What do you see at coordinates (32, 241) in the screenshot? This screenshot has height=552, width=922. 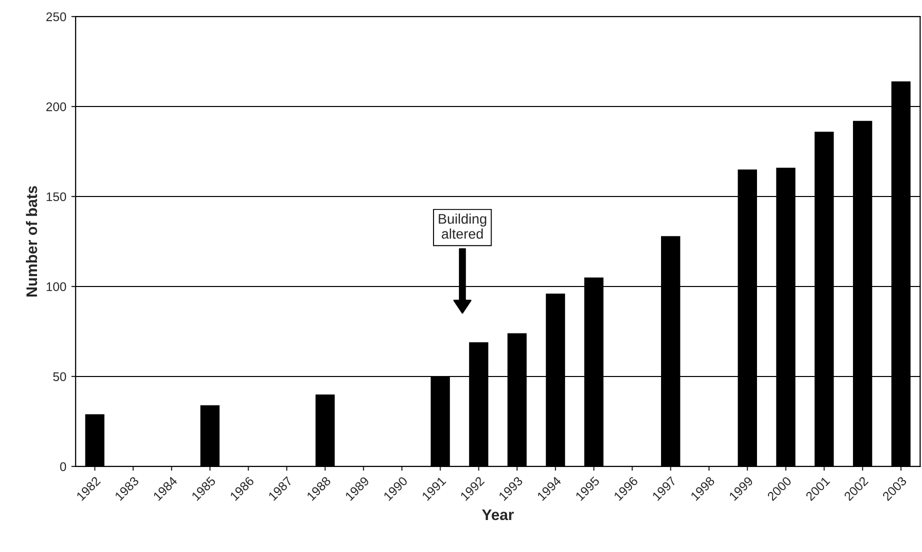 I see `y-axis-title: Number of bats` at bounding box center [32, 241].